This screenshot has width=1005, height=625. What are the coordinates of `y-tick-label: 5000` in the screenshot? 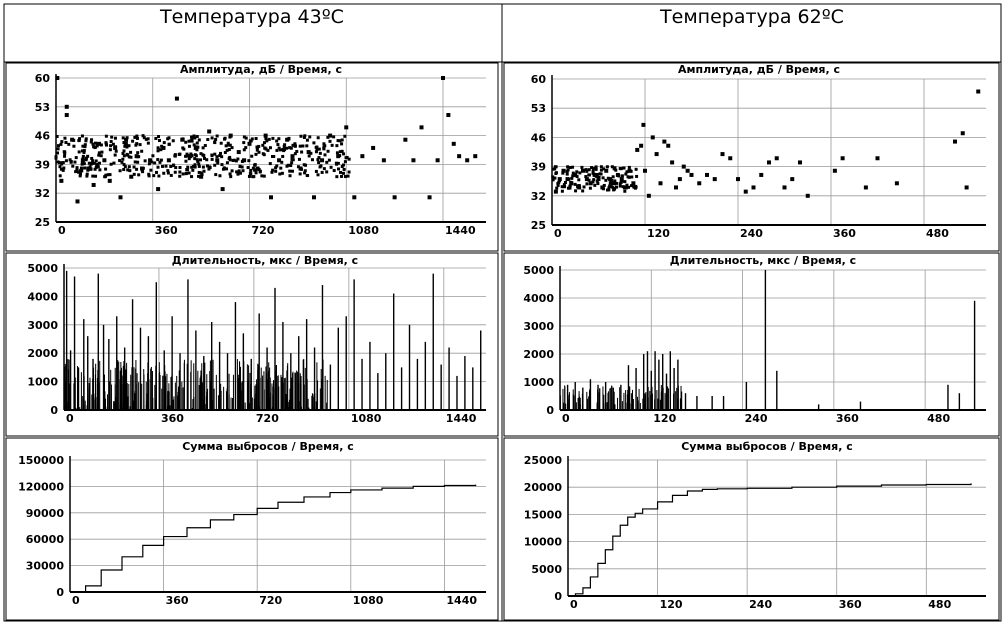 It's located at (42, 268).